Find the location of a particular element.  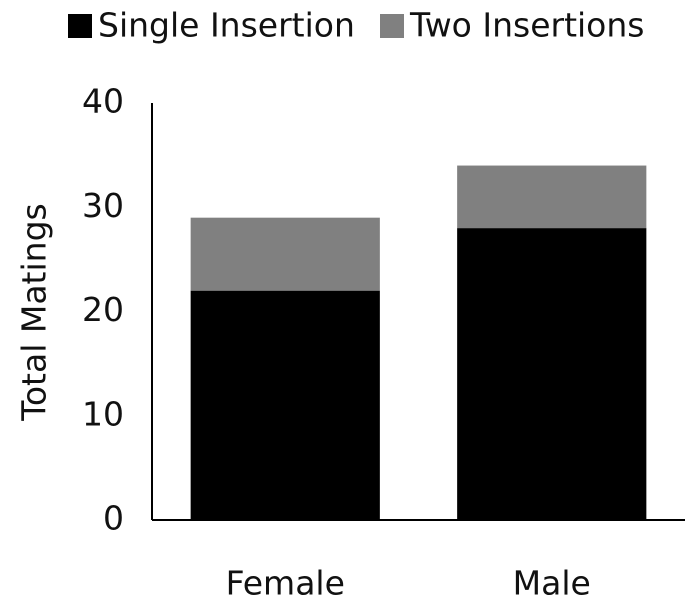

legend-label: Two Insertions is located at coordinates (526, 25).